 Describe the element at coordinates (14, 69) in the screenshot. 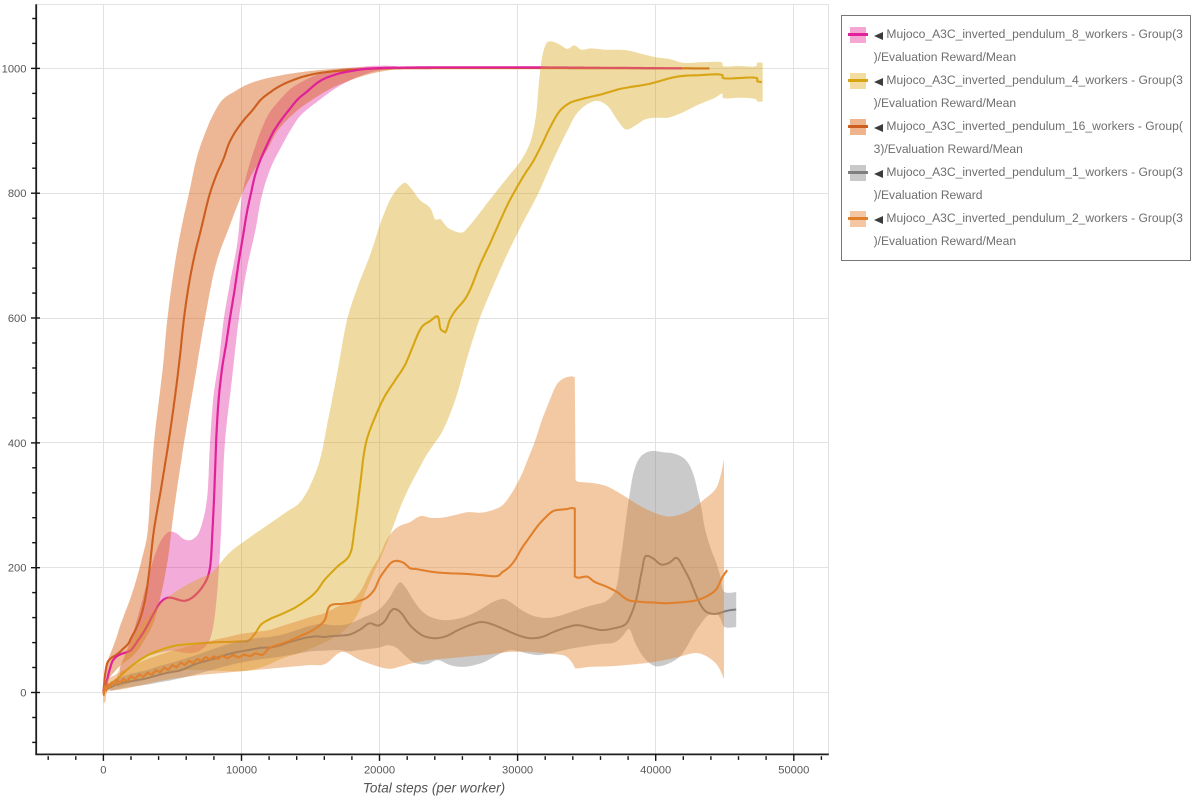

I see `svg-text: 1000` at that location.